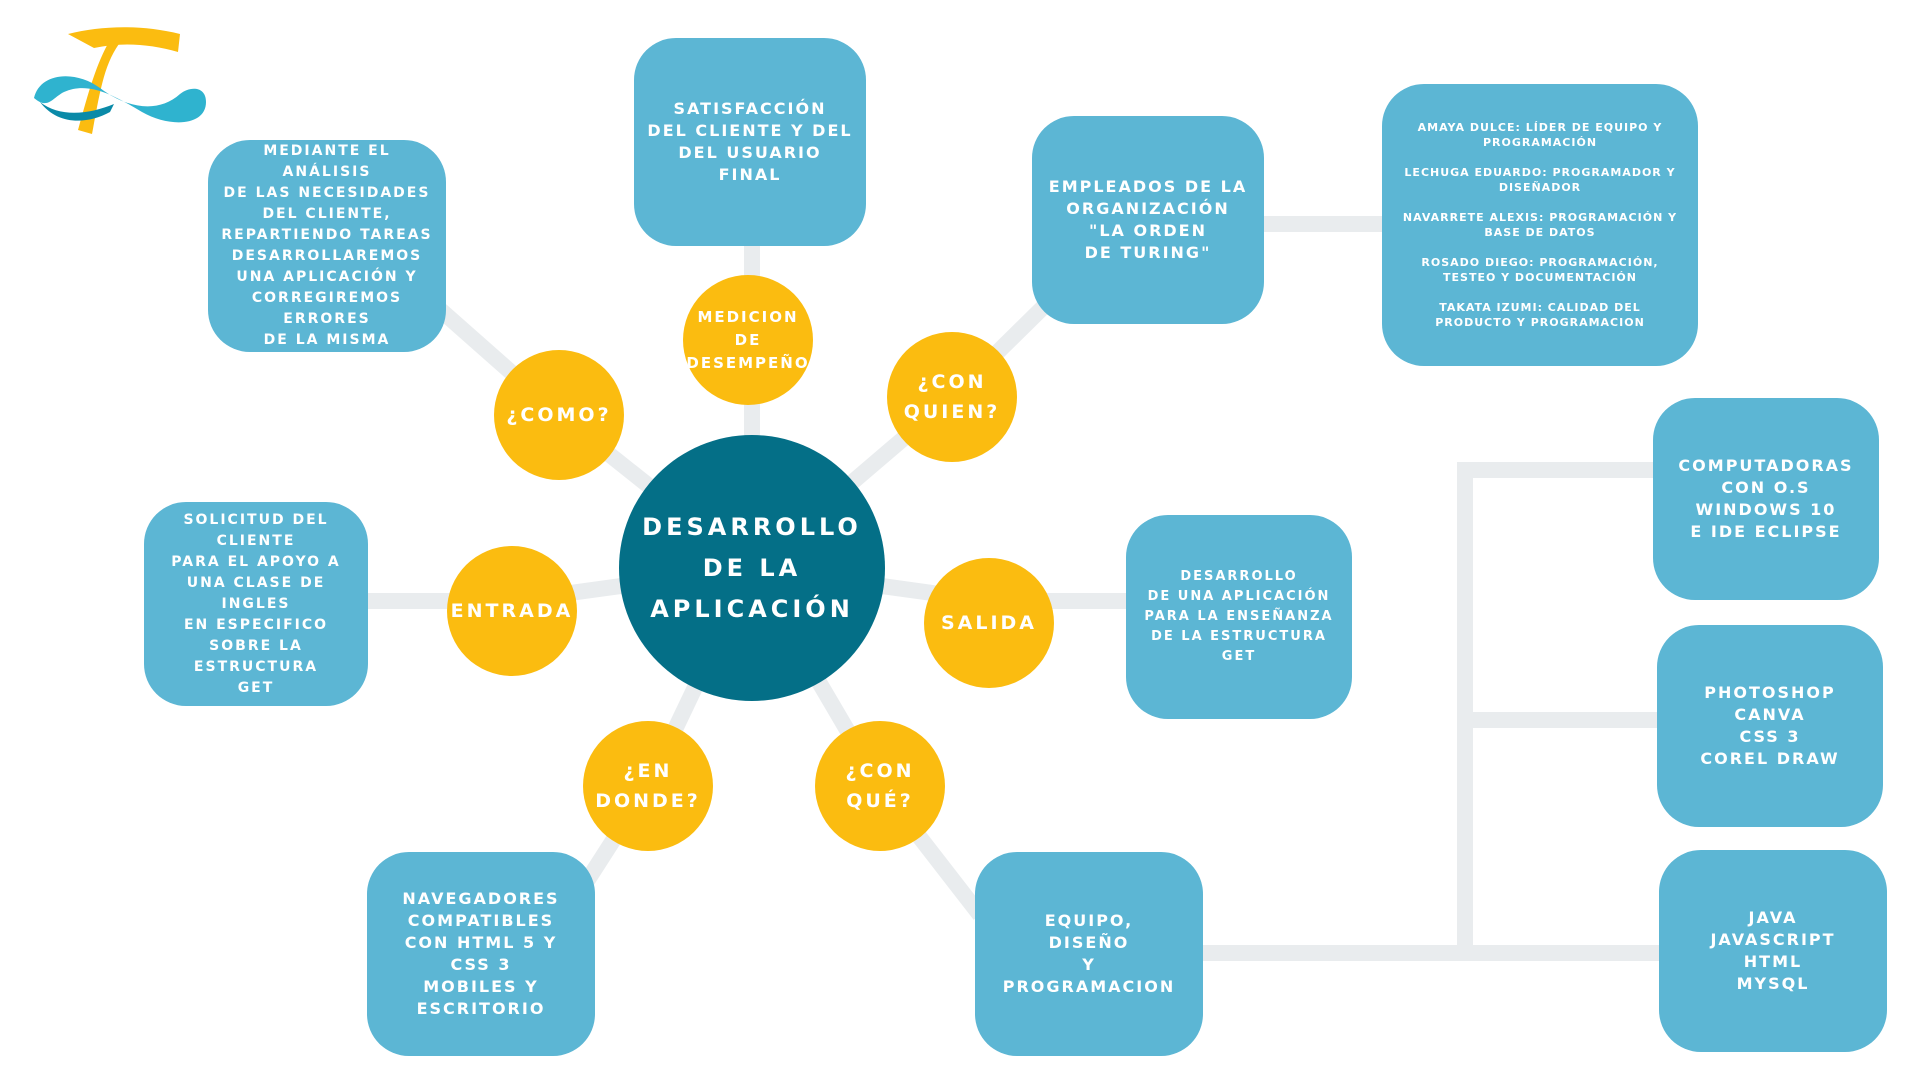 The image size is (1920, 1080). Describe the element at coordinates (648, 786) in the screenshot. I see `circle-en-donde: ¿En donde?` at that location.